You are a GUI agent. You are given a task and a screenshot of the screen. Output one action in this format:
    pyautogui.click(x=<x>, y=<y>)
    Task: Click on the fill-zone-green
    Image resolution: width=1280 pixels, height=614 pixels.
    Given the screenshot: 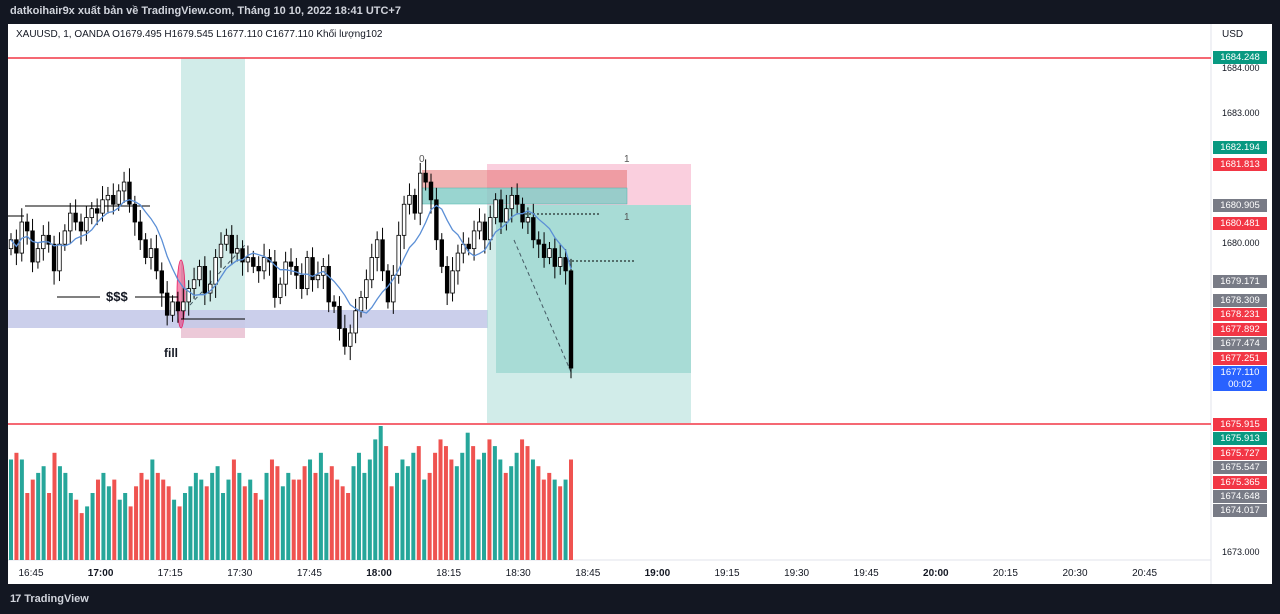 What is the action you would take?
    pyautogui.click(x=213, y=198)
    